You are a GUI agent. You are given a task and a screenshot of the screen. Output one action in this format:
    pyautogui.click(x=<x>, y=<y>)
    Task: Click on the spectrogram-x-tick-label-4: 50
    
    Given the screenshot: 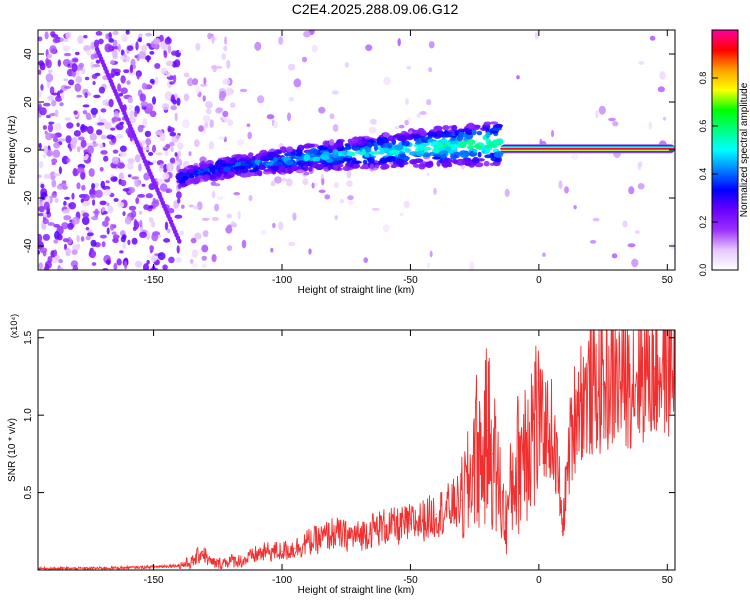 What is the action you would take?
    pyautogui.click(x=668, y=280)
    